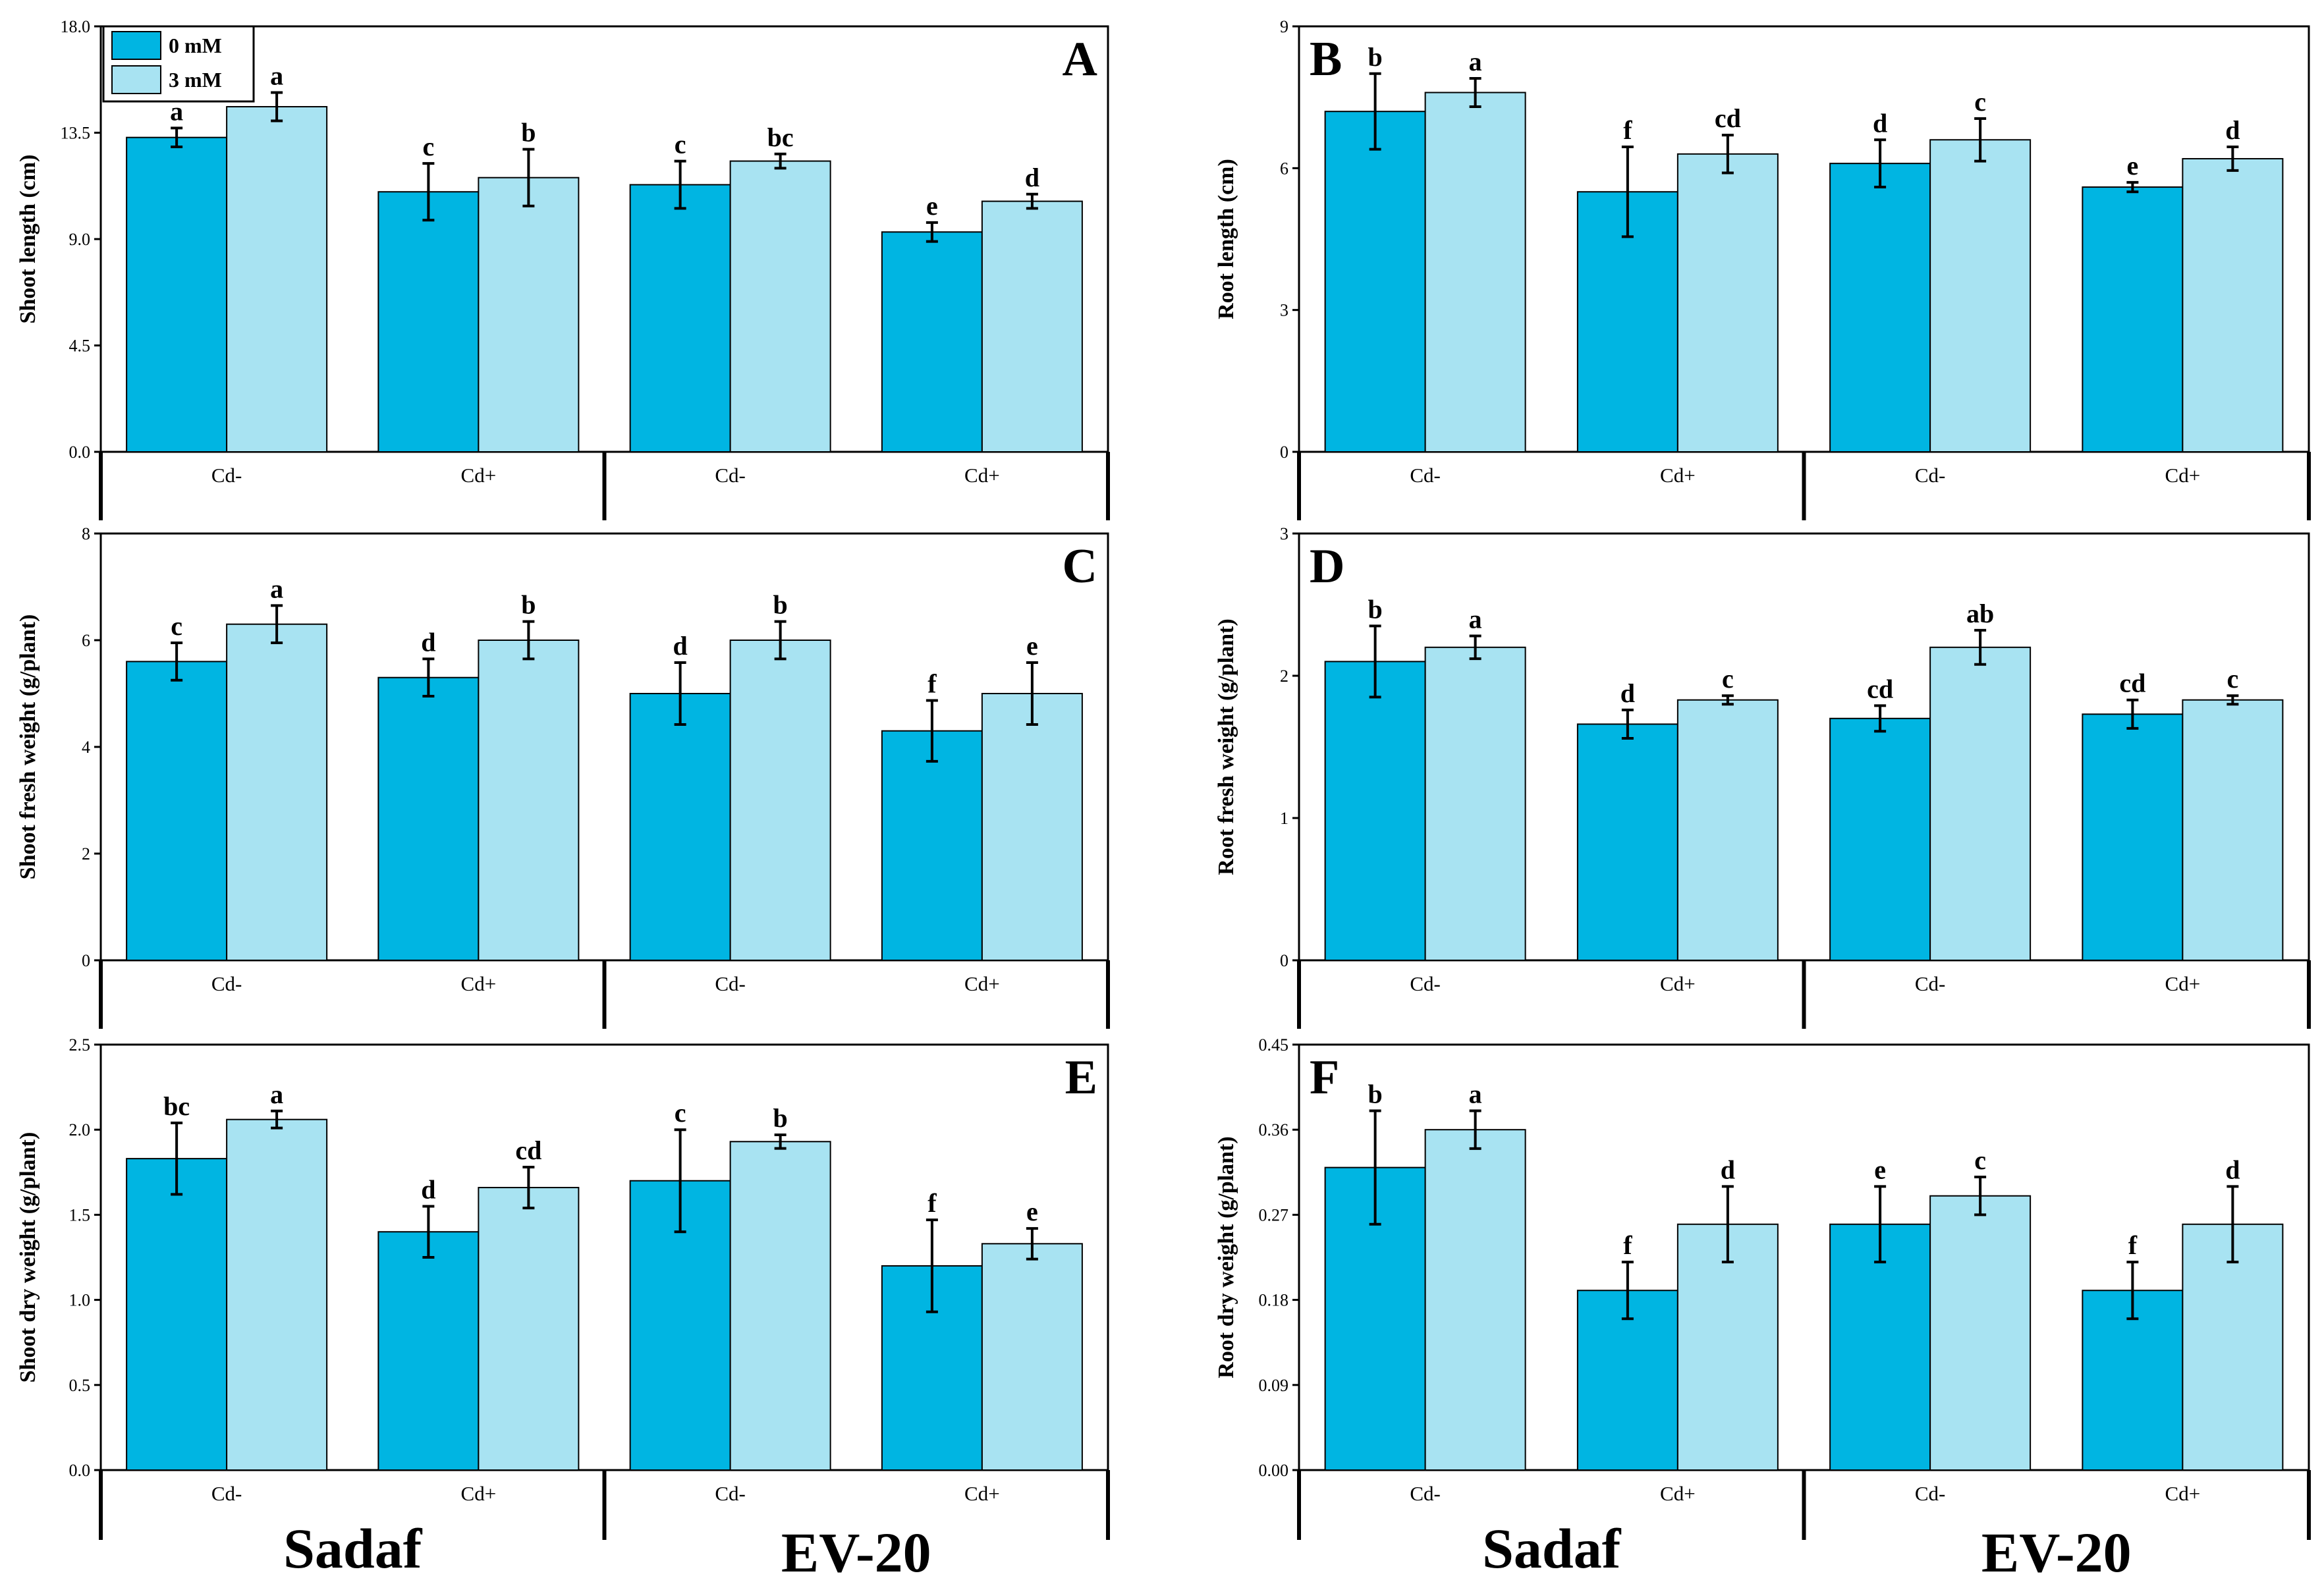  Describe the element at coordinates (1274, 1129) in the screenshot. I see `y-tick-label: 0.36` at that location.